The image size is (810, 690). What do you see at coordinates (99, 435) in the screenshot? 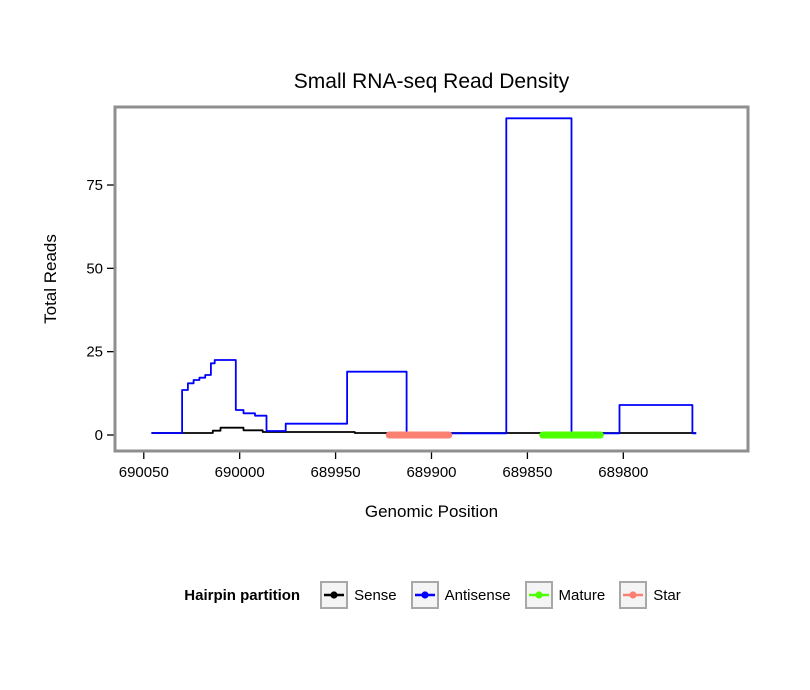
I see `y-tick-label: 0` at bounding box center [99, 435].